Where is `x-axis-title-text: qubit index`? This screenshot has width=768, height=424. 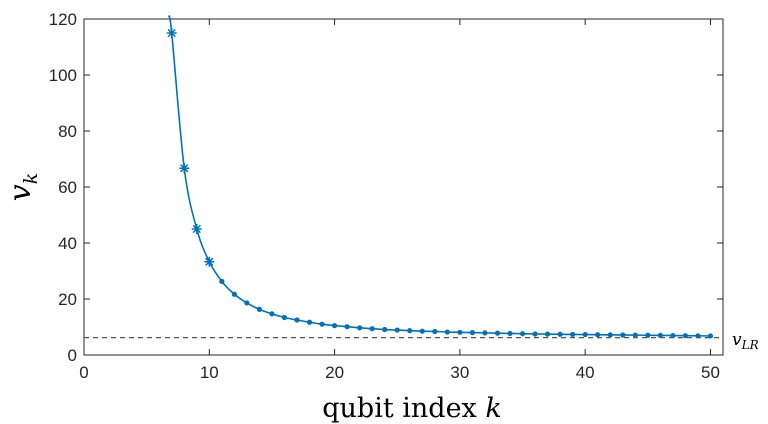 x-axis-title-text: qubit index is located at coordinates (399, 408).